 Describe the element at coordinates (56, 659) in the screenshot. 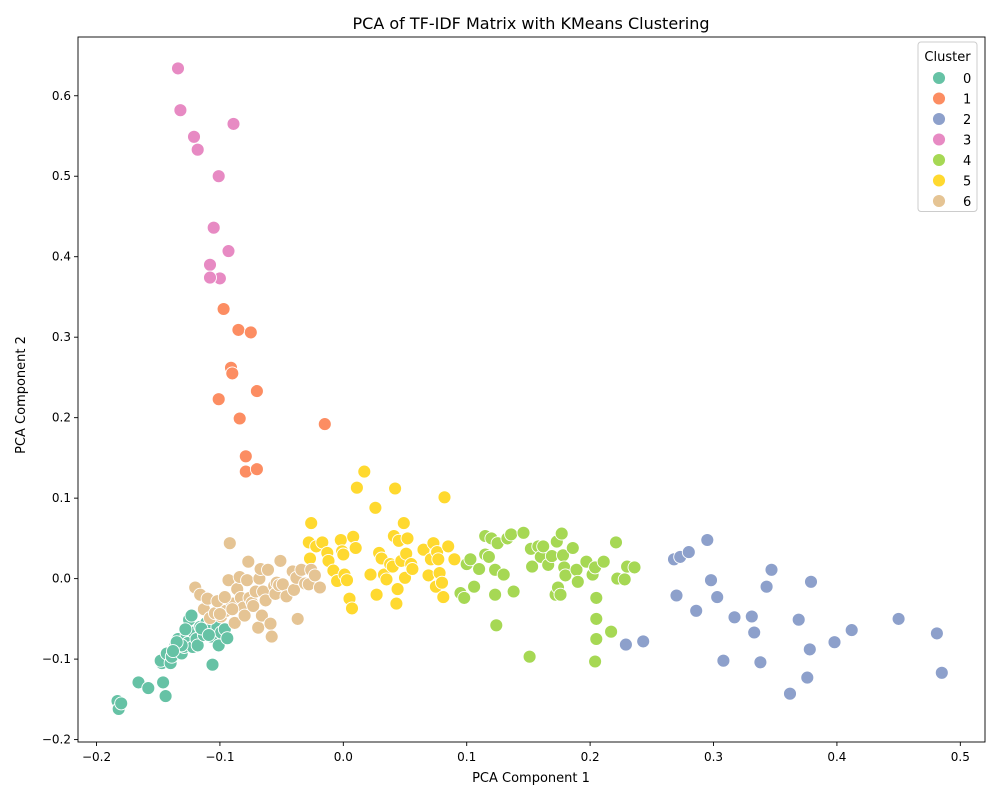

I see `y-tick-label: −0.1` at that location.